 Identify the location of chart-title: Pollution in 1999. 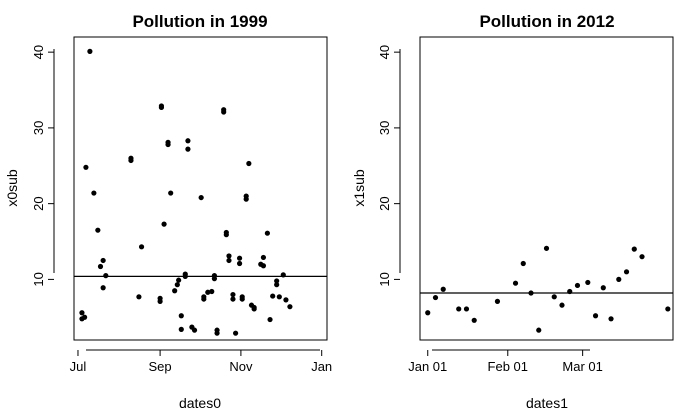
(199, 21).